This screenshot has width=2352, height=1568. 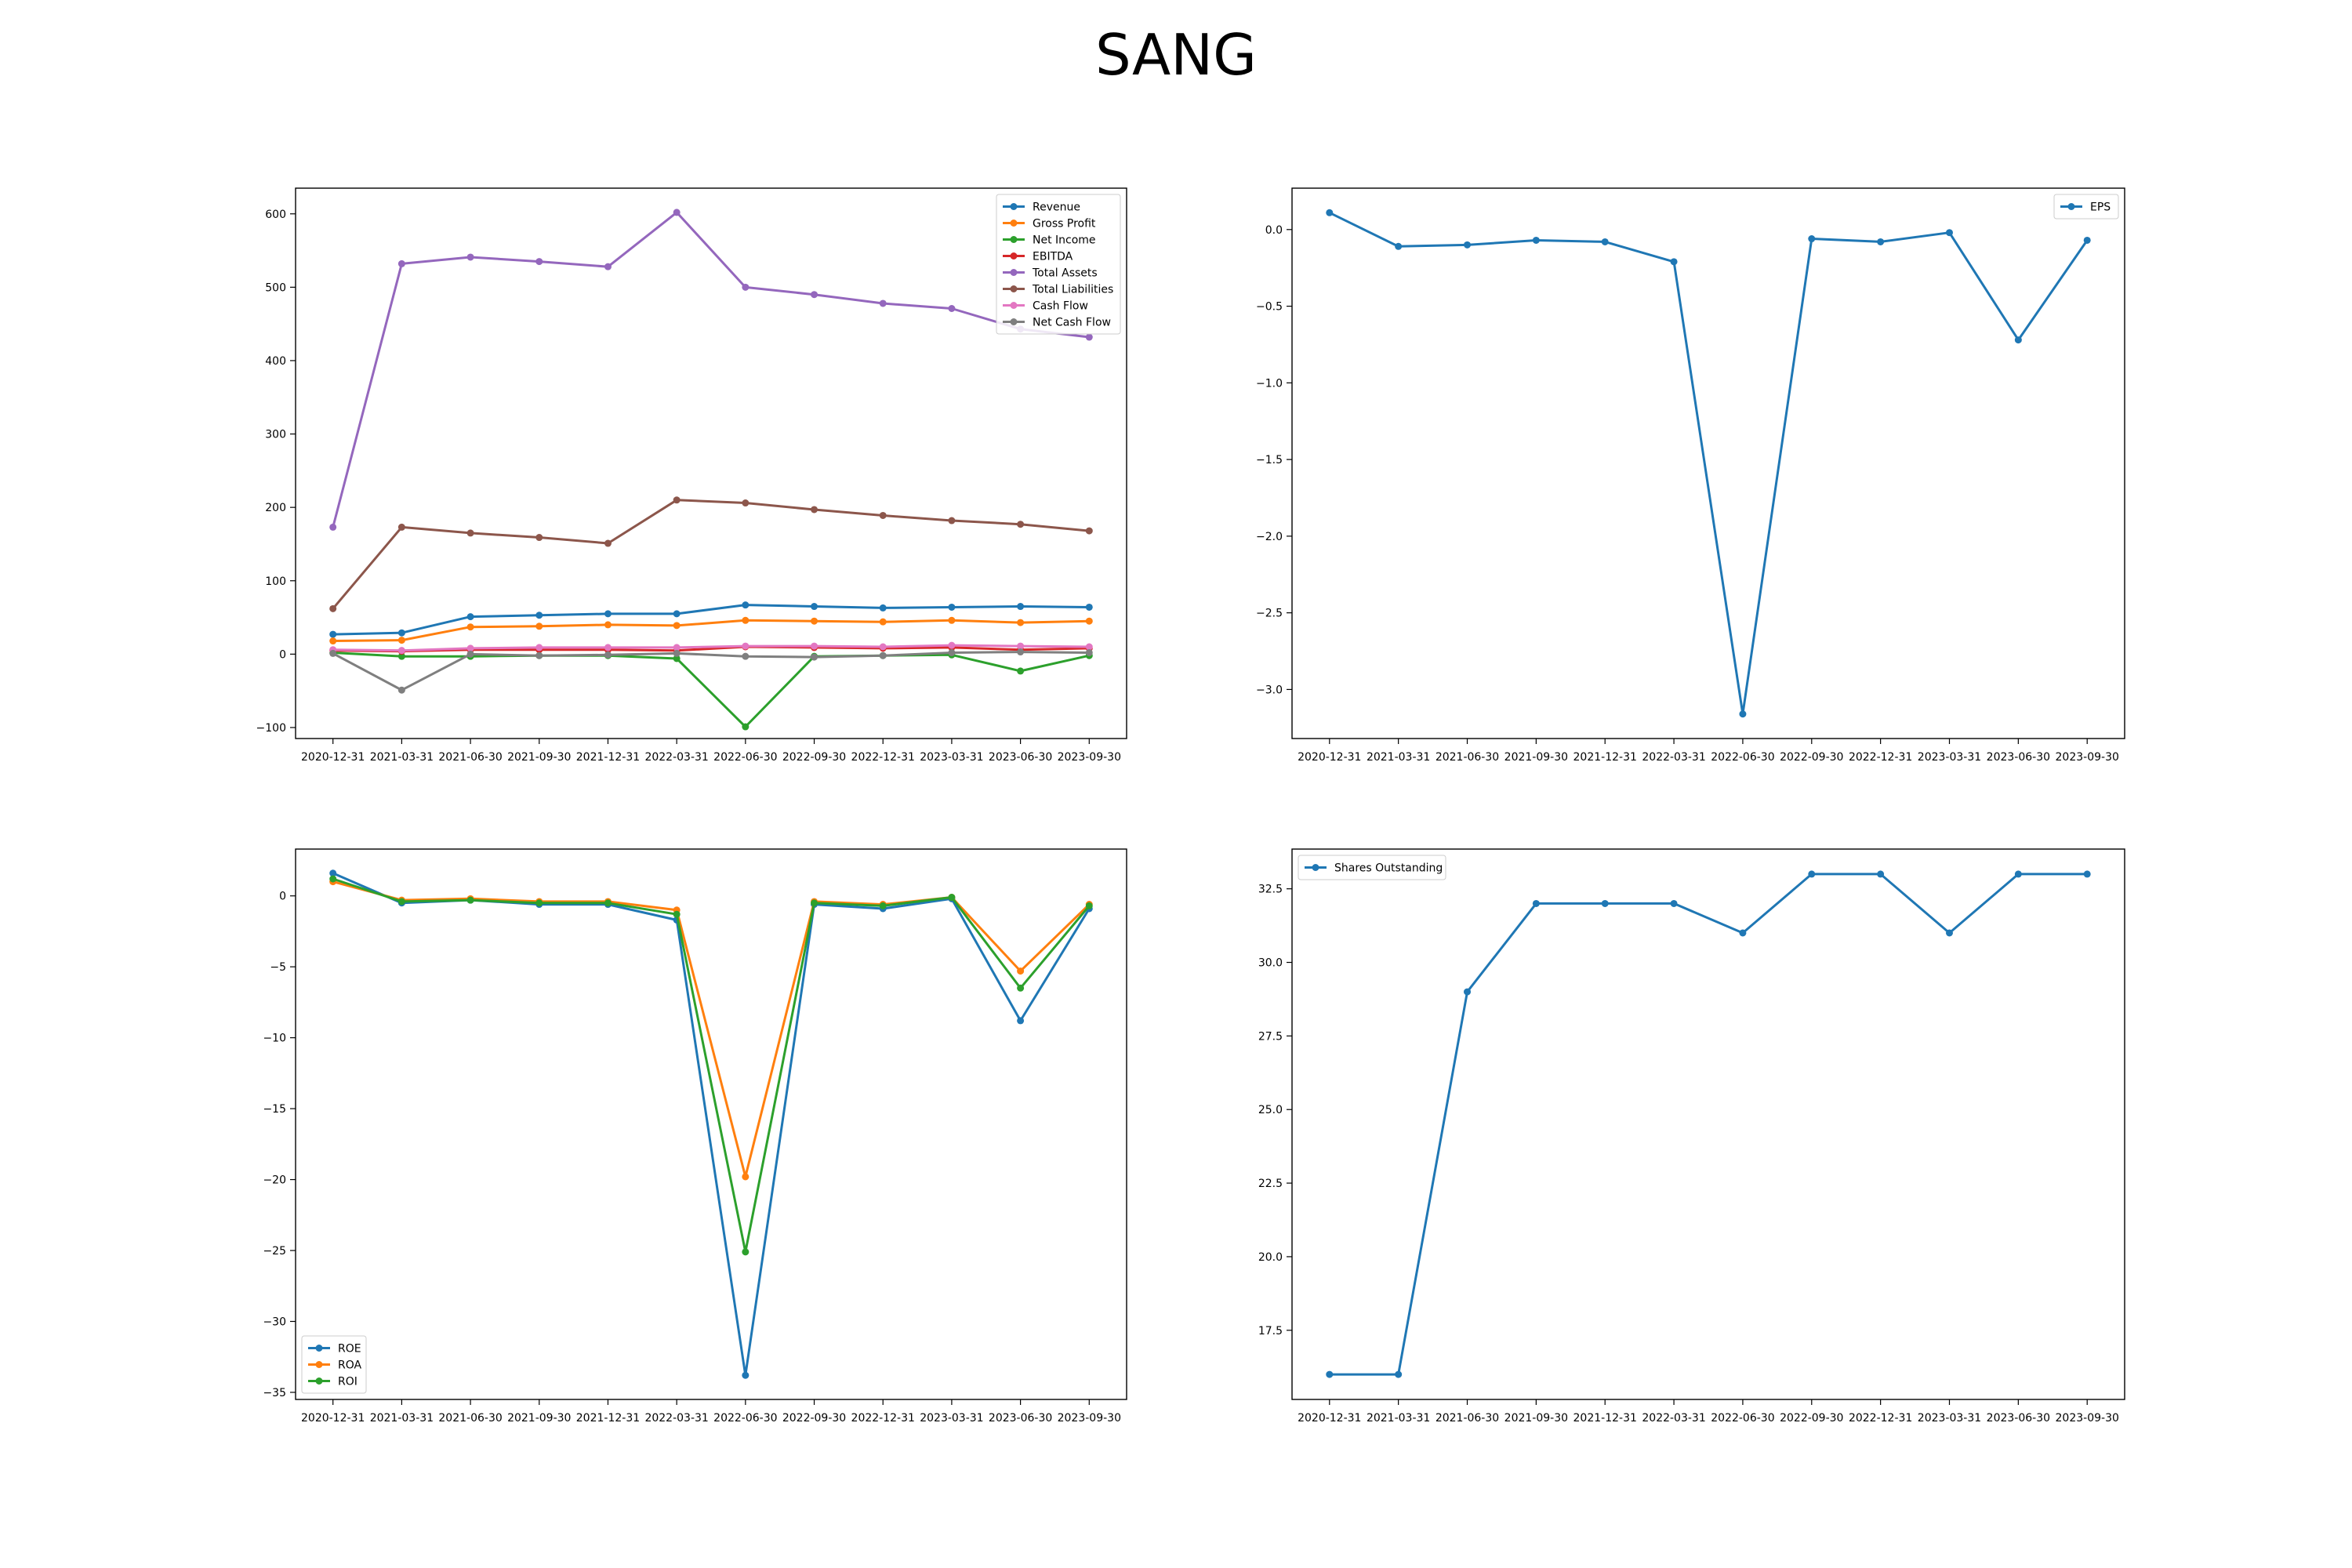 What do you see at coordinates (274, 1109) in the screenshot?
I see `y-tick-label: −15` at bounding box center [274, 1109].